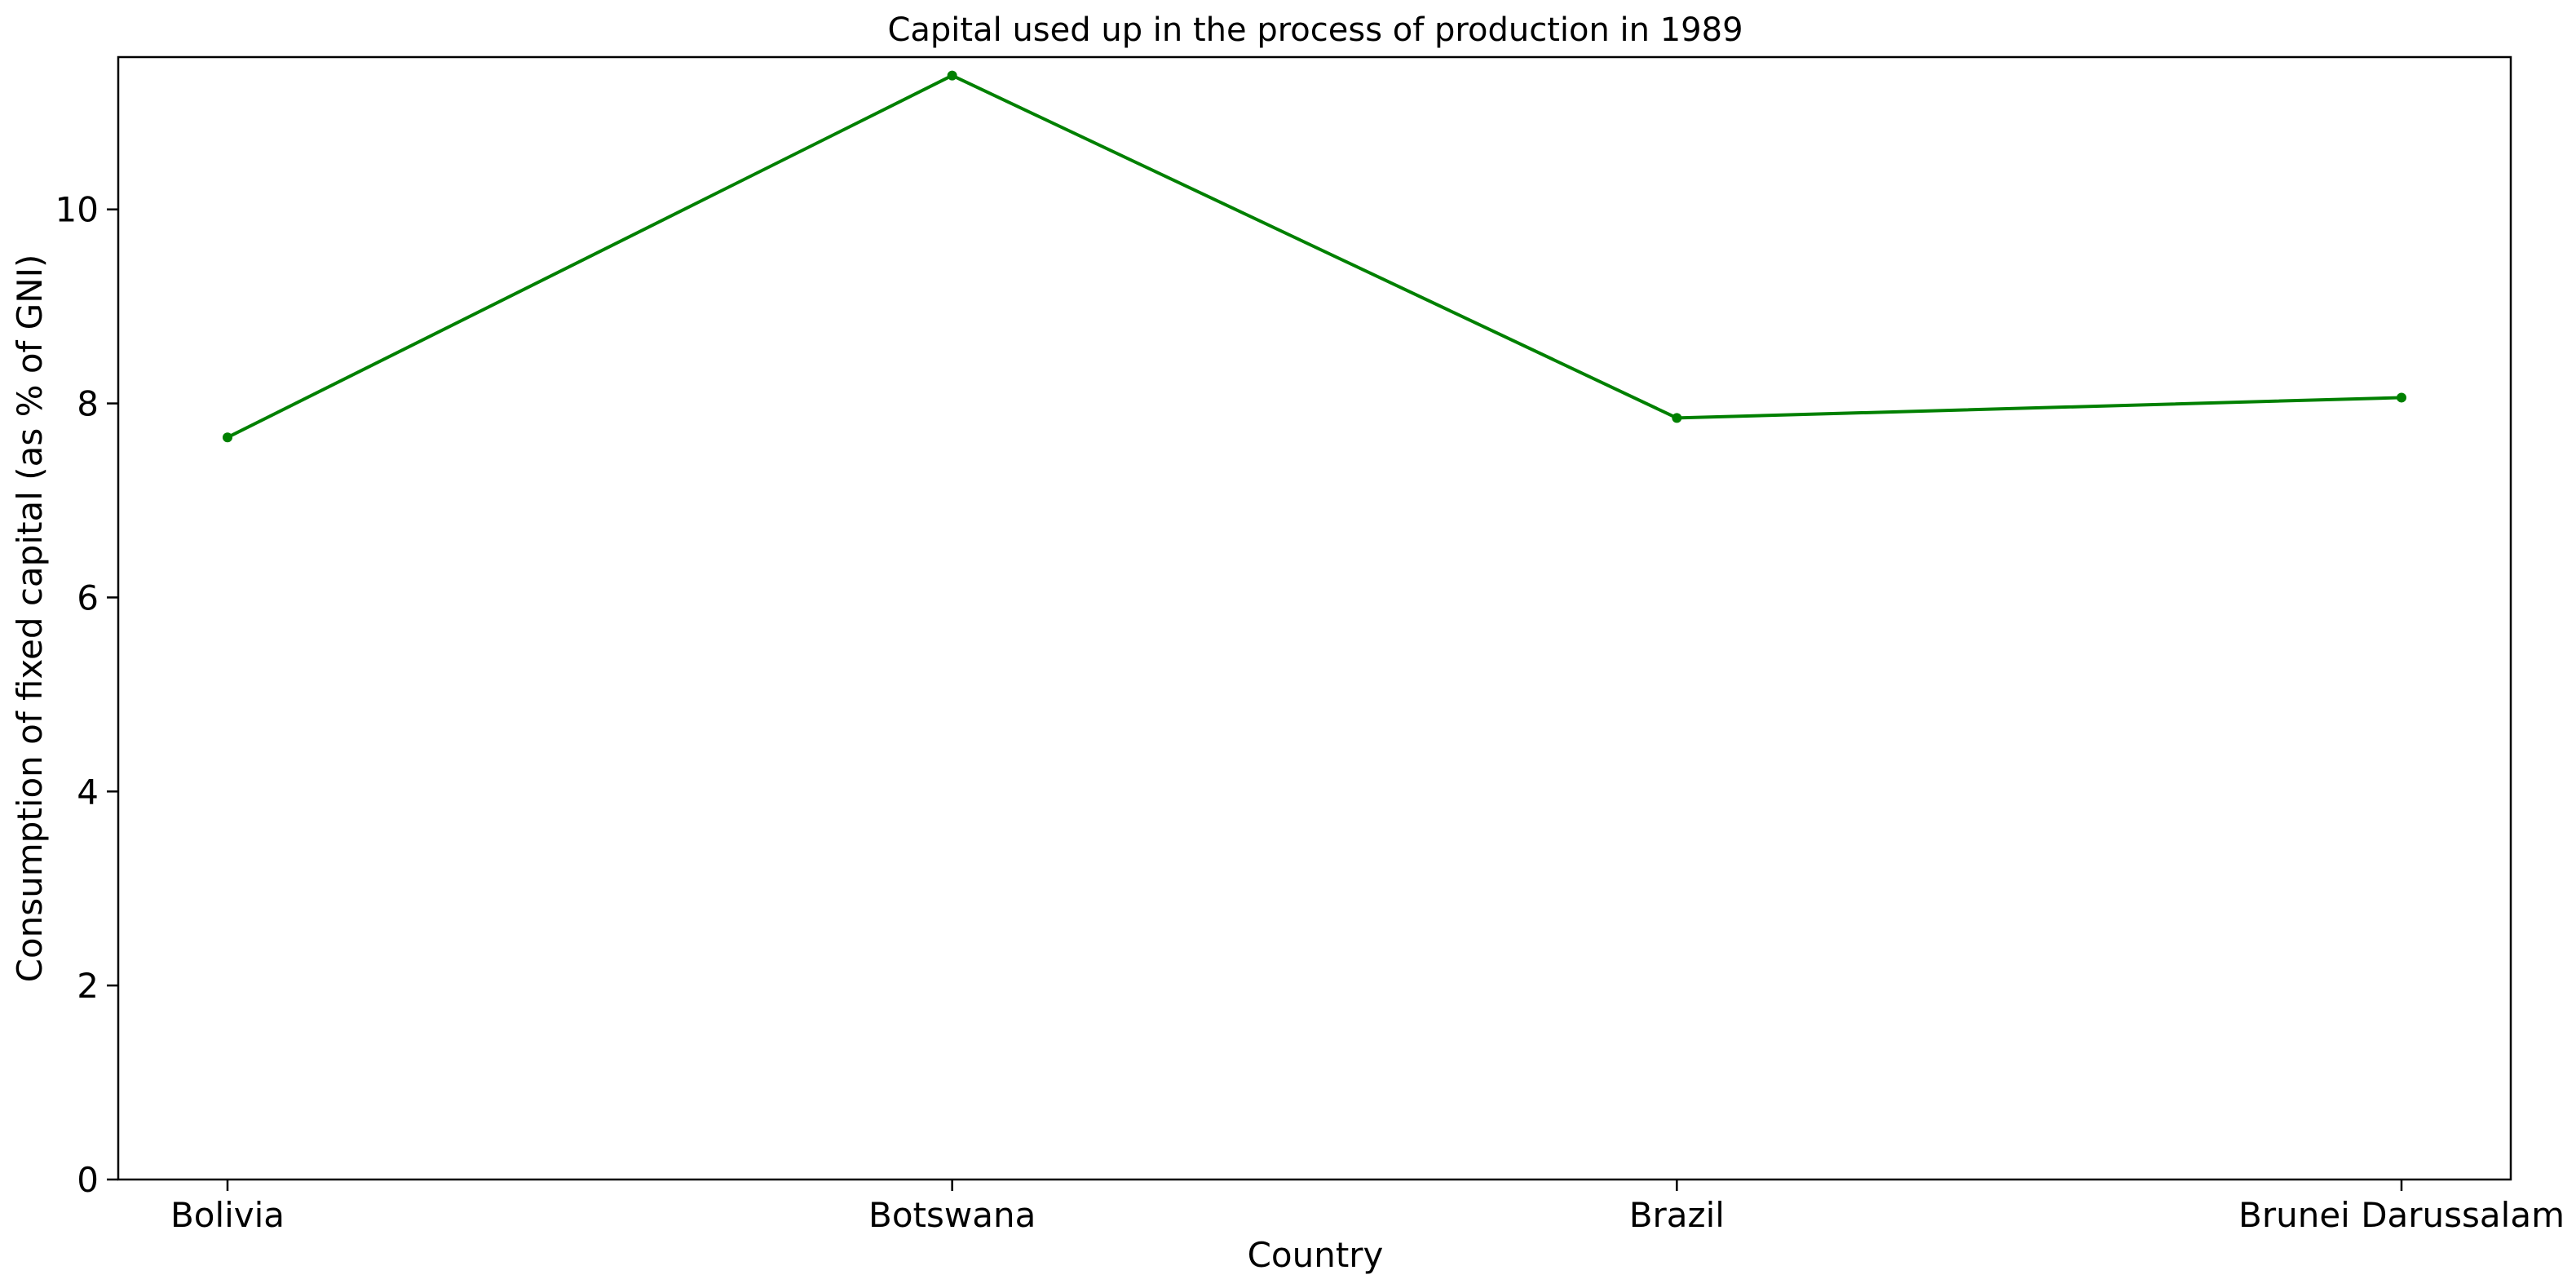 The image size is (2576, 1288). I want to click on y-tick-label: 0, so click(88, 1180).